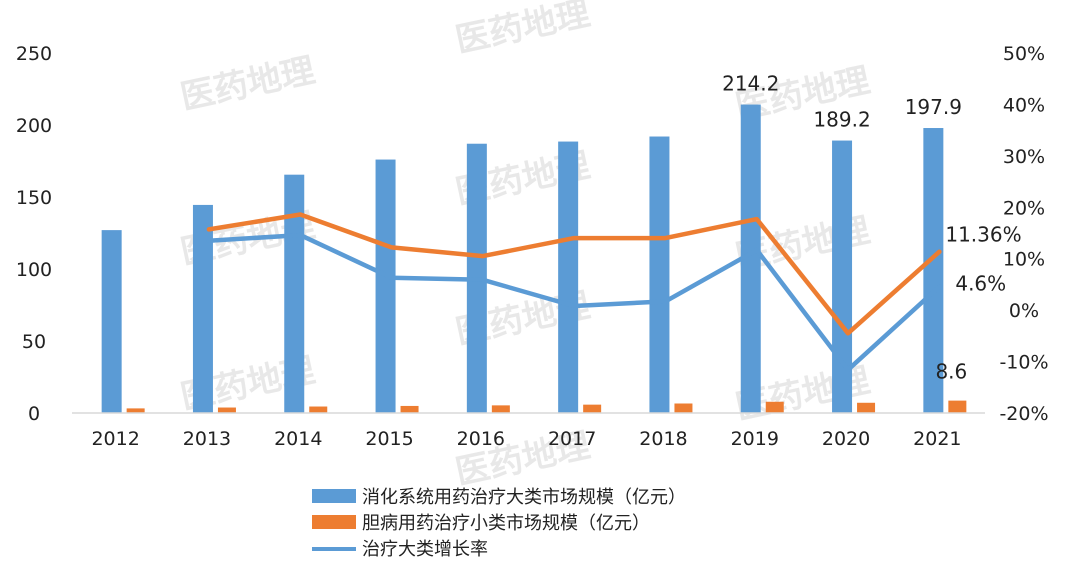  I want to click on bar-small-2019, so click(774, 407).